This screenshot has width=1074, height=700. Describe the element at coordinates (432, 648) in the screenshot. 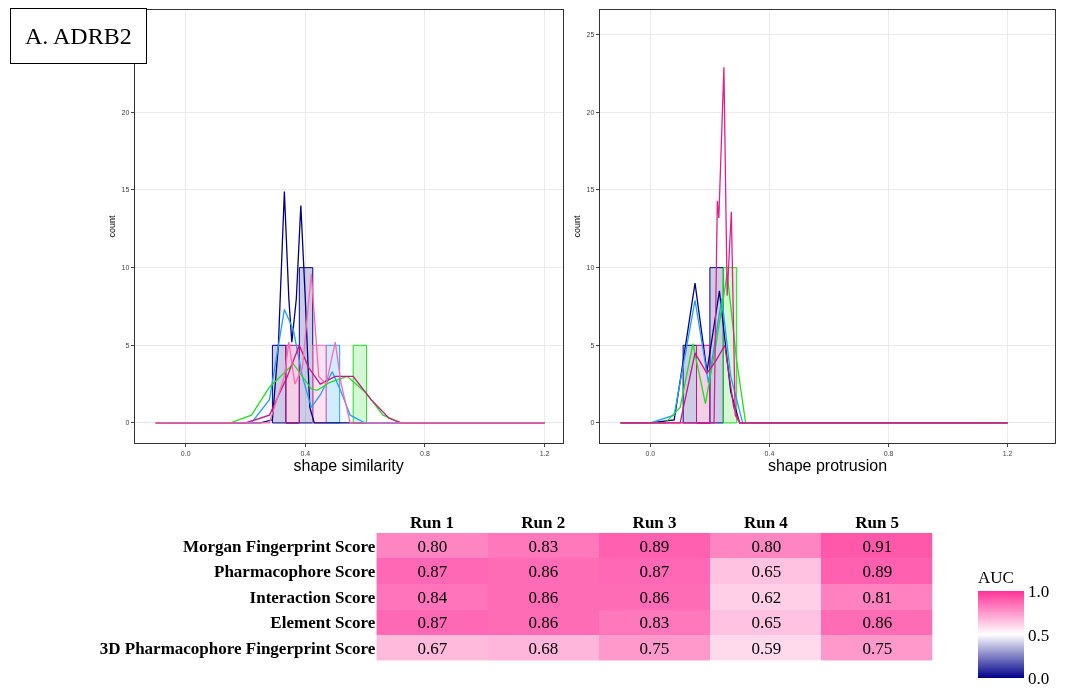

I see `data-label: 0.67` at that location.